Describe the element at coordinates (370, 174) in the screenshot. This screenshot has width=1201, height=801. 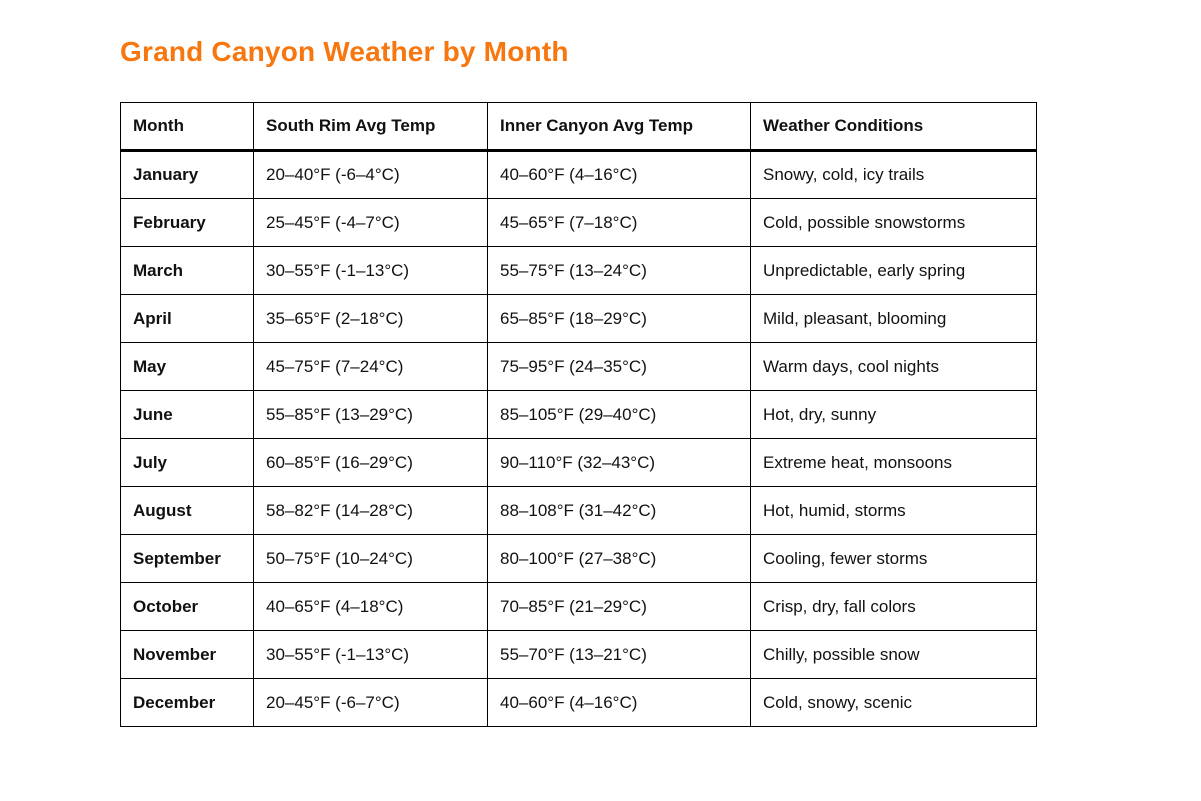
I see `cell-south-rim: 20–40°F (-6–4°C)` at that location.